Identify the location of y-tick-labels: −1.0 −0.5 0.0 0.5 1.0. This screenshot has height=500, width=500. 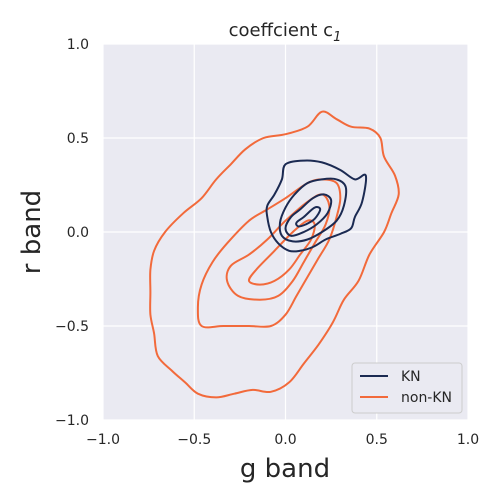
(72, 233).